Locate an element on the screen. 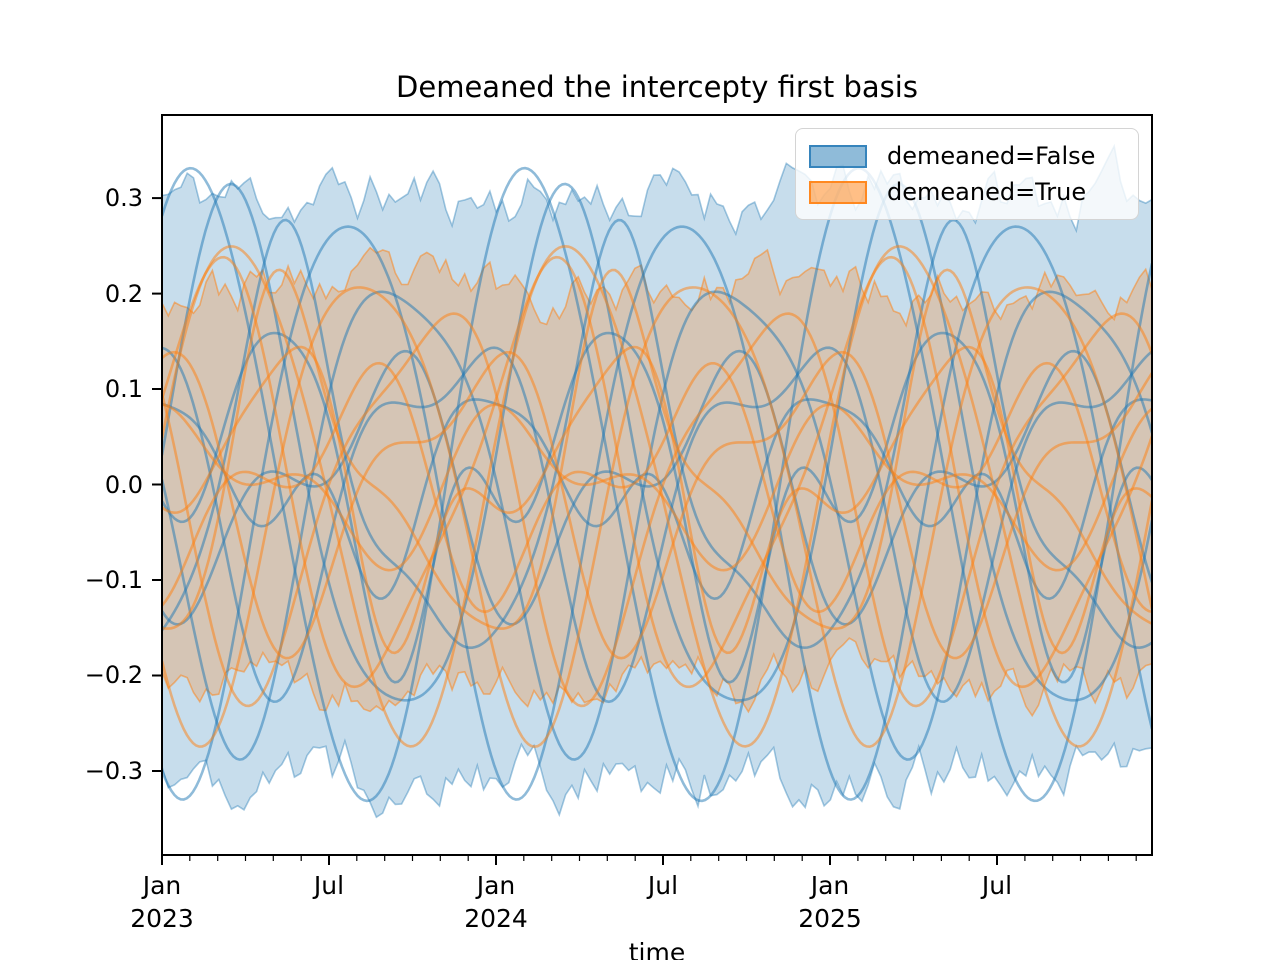 This screenshot has height=960, width=1280. series-line-demeaned=True-8 is located at coordinates (657, 487).